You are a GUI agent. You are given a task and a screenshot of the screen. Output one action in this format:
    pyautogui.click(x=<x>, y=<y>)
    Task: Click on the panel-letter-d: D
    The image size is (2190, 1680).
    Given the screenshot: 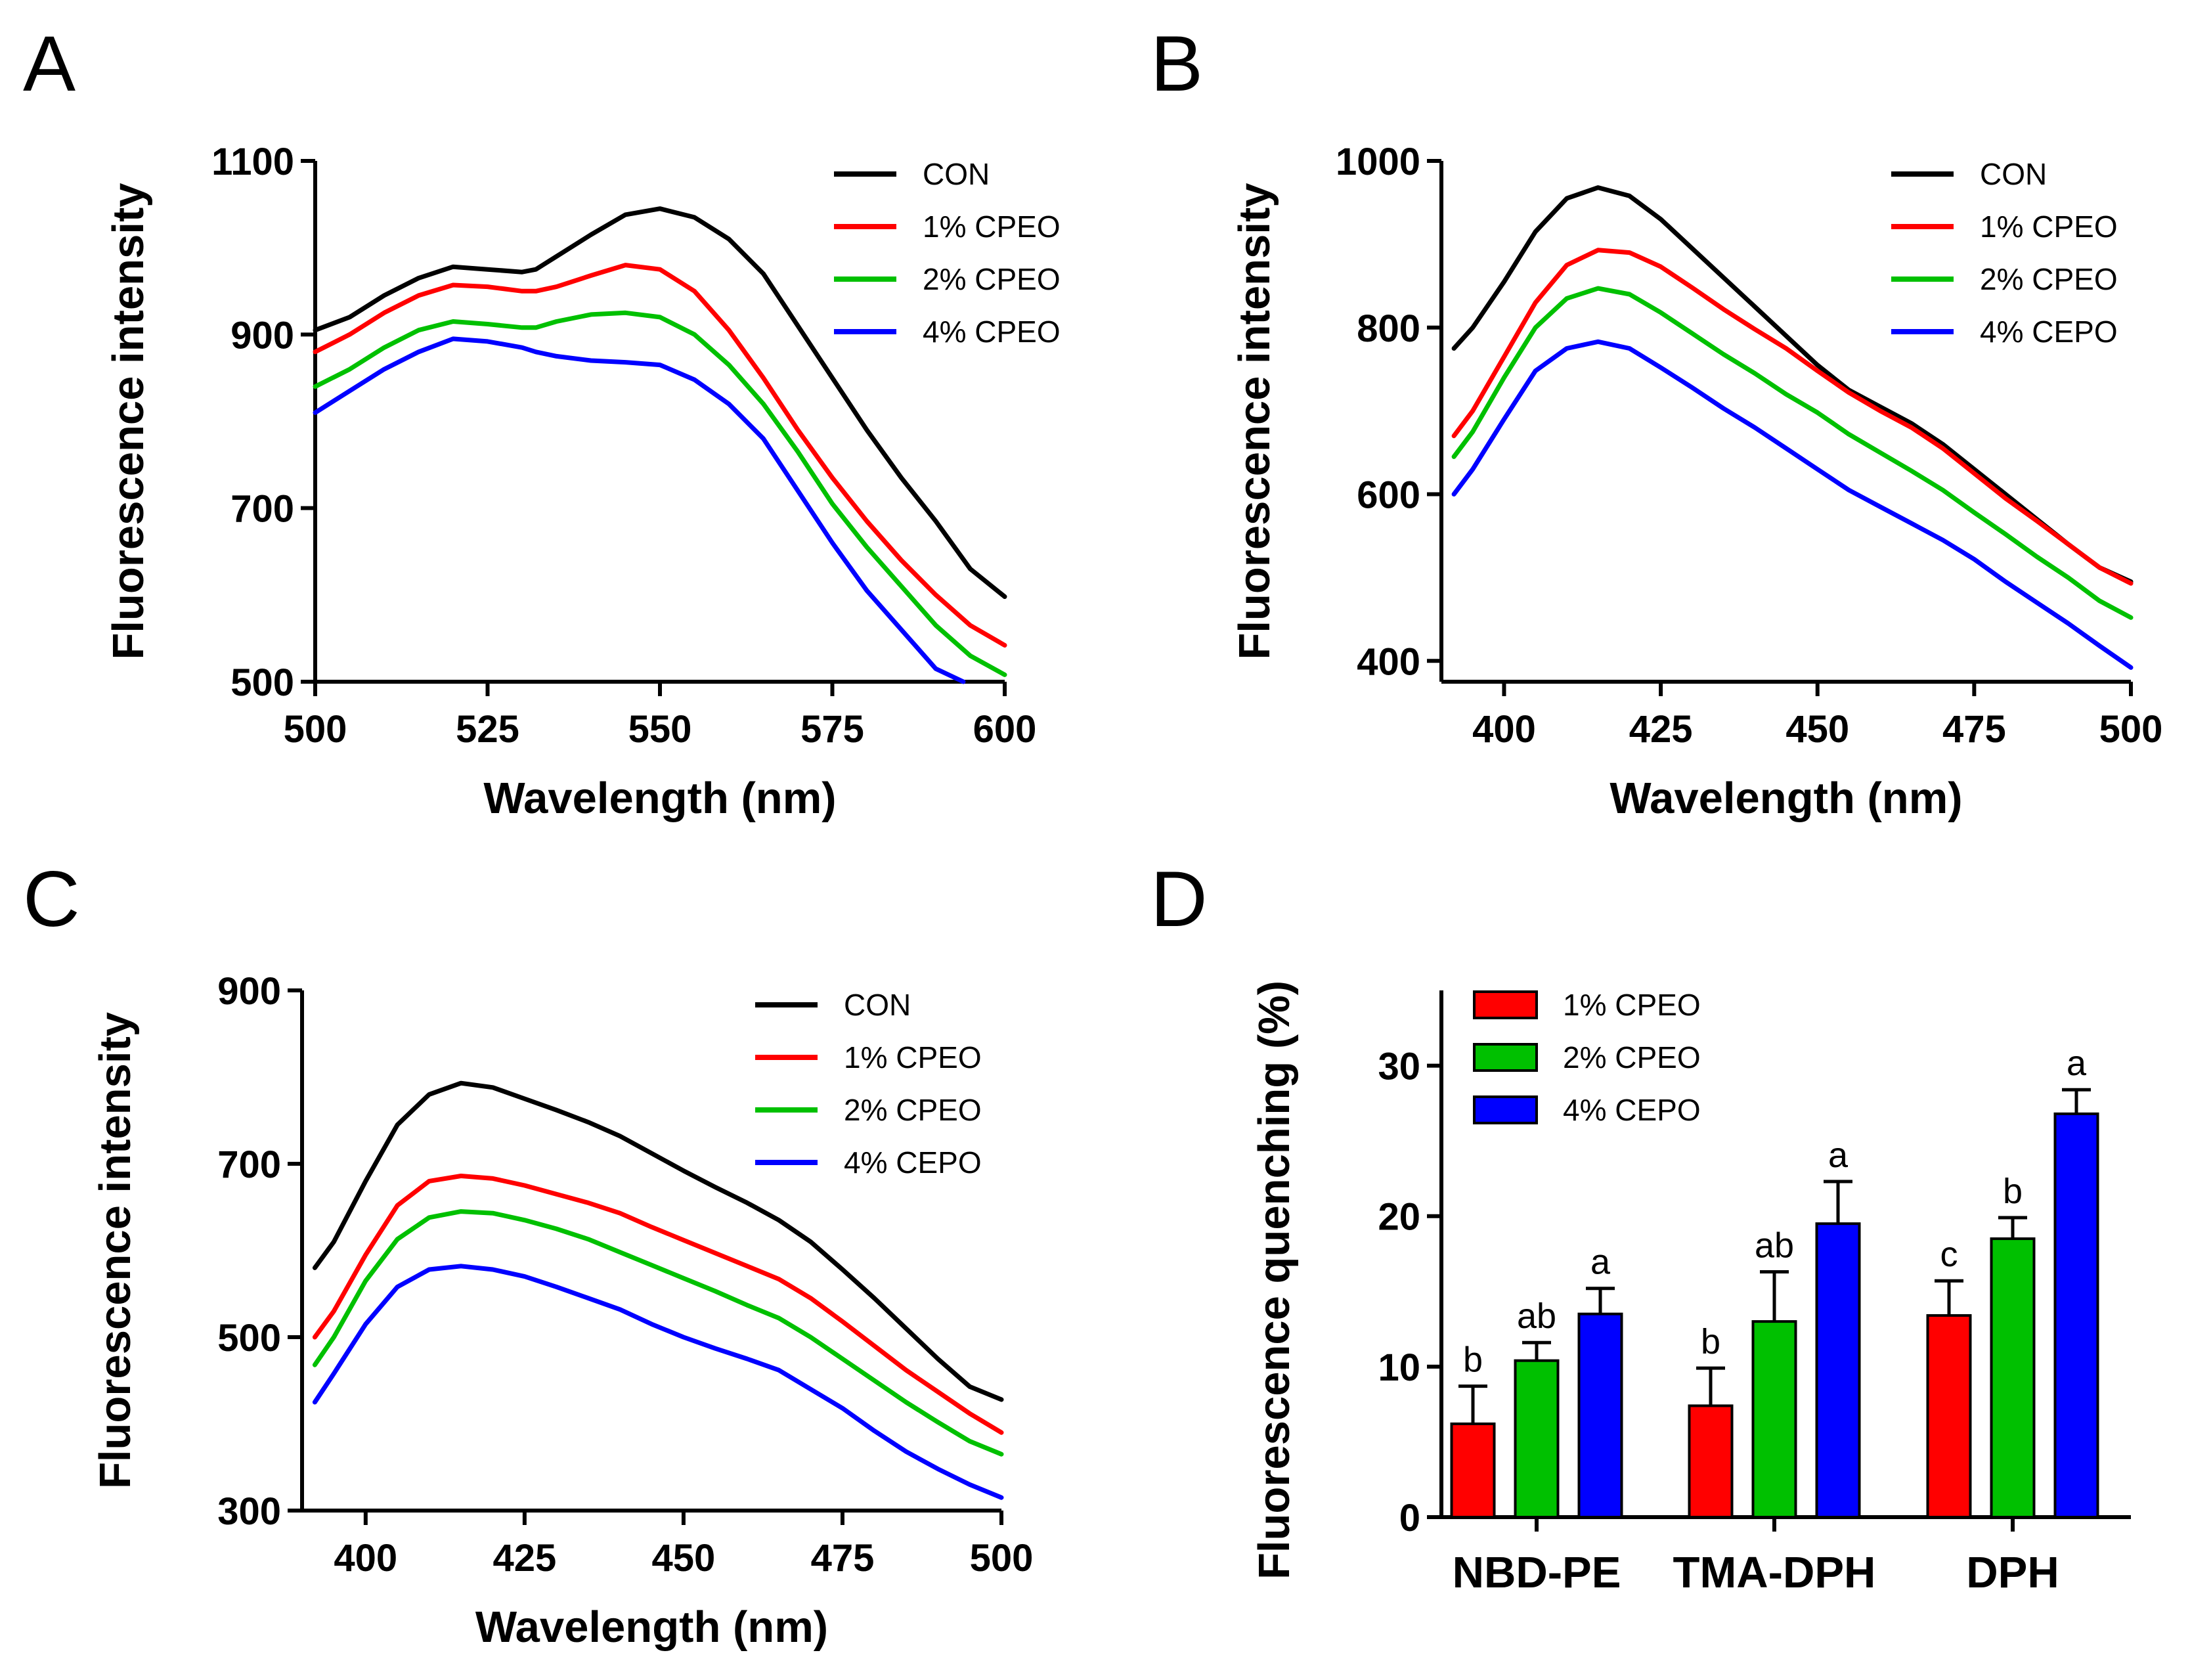 What is the action you would take?
    pyautogui.click(x=1179, y=899)
    